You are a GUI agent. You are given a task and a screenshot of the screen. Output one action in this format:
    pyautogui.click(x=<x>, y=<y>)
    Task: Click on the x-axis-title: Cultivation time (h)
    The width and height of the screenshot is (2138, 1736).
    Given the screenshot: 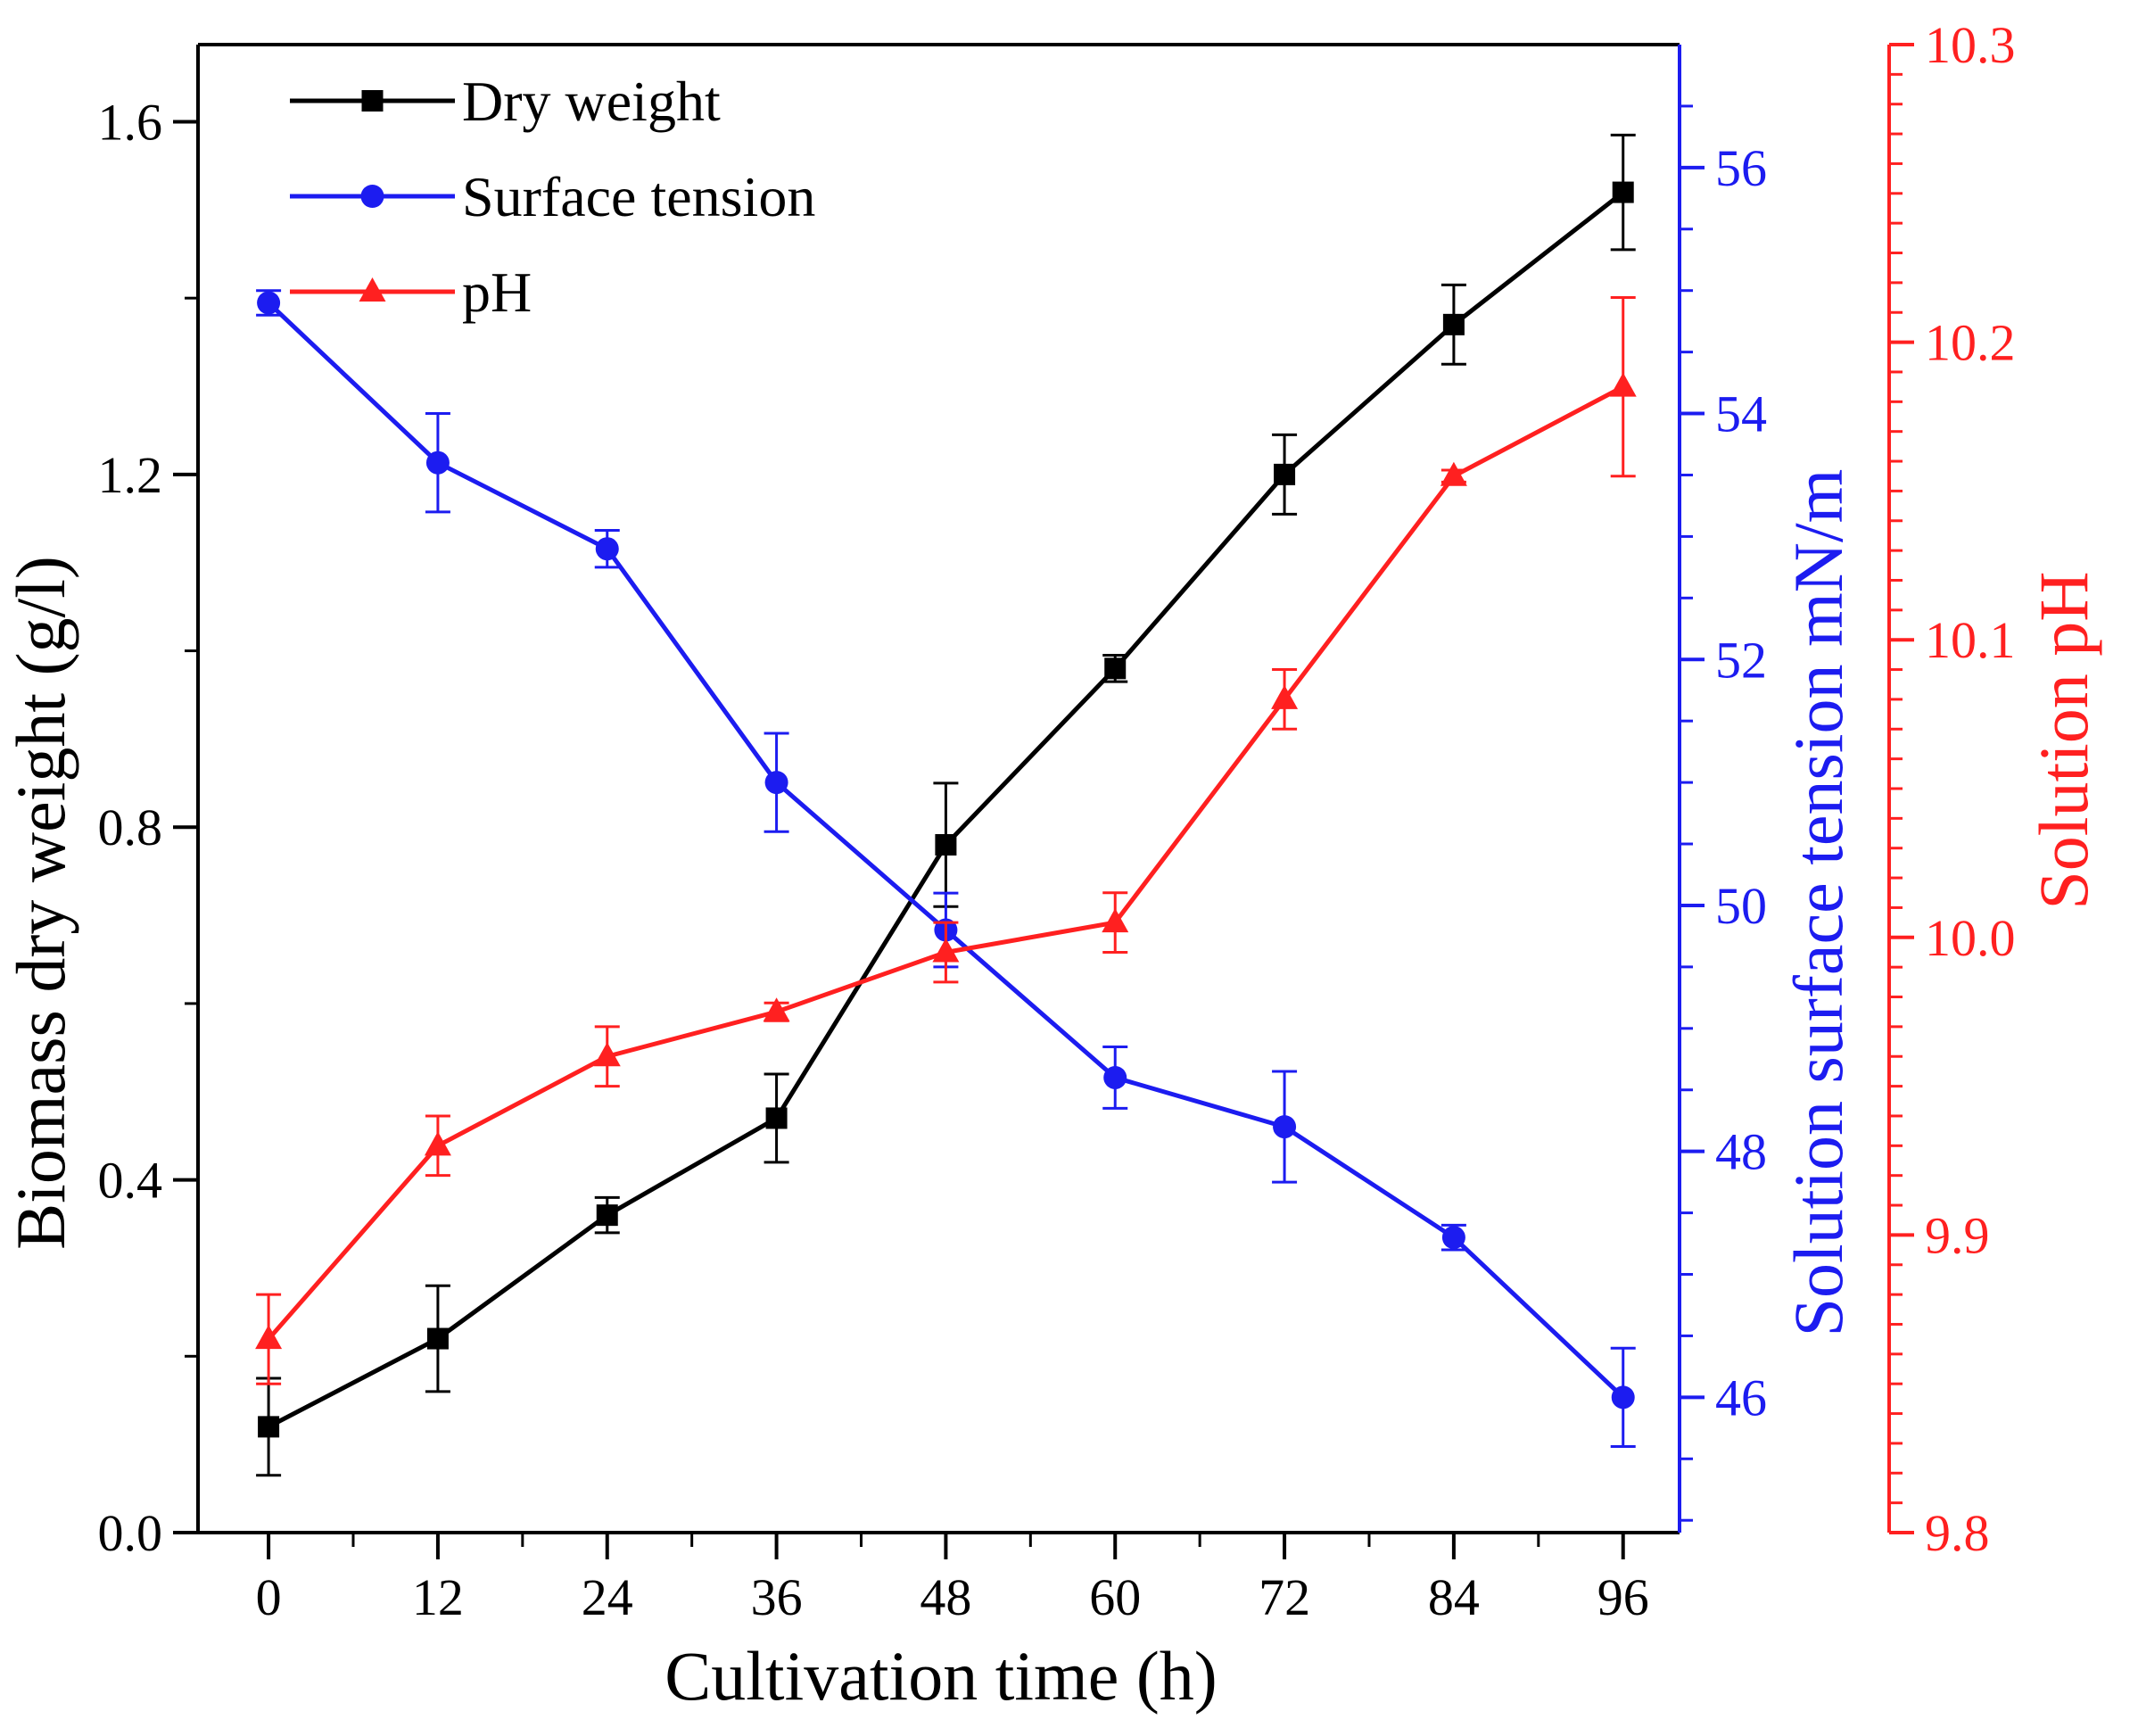 What is the action you would take?
    pyautogui.click(x=942, y=1676)
    